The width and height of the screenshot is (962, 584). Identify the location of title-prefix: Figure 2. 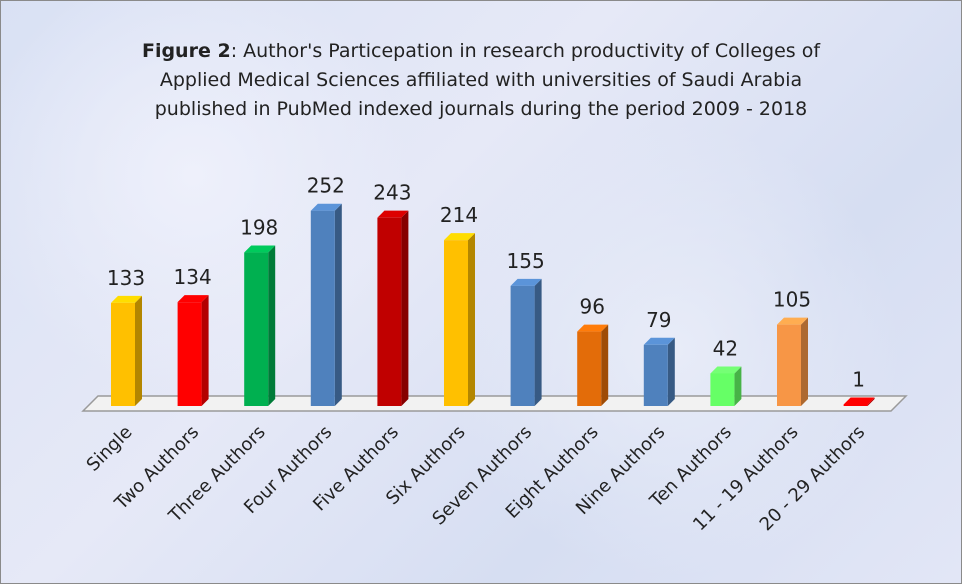
(186, 51).